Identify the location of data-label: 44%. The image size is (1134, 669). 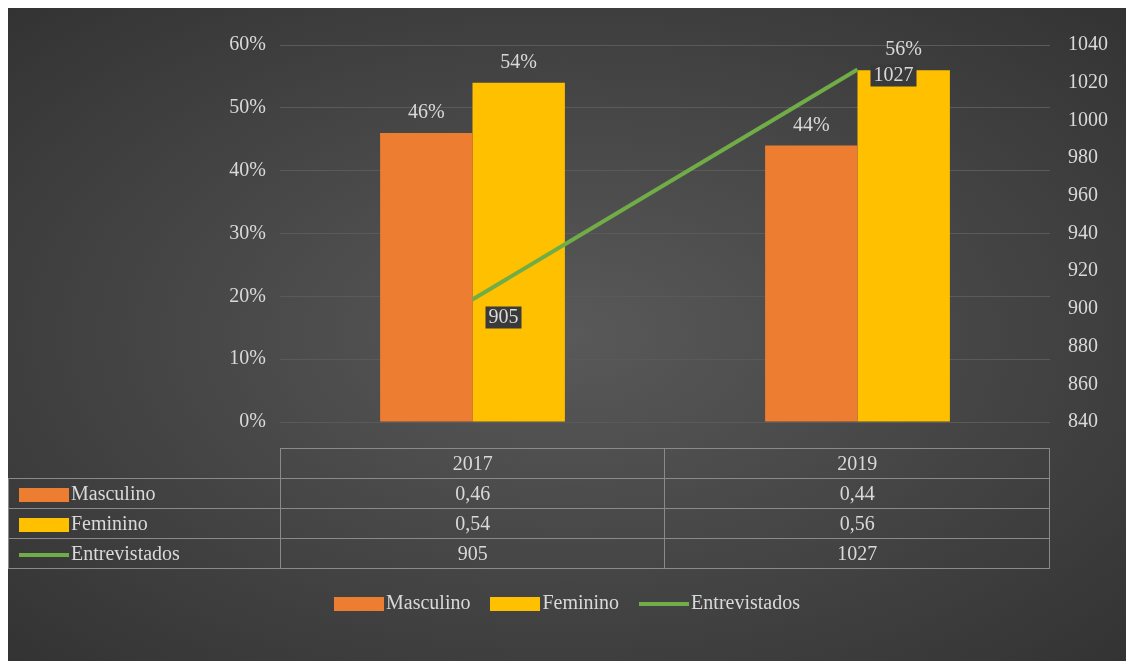
(811, 123).